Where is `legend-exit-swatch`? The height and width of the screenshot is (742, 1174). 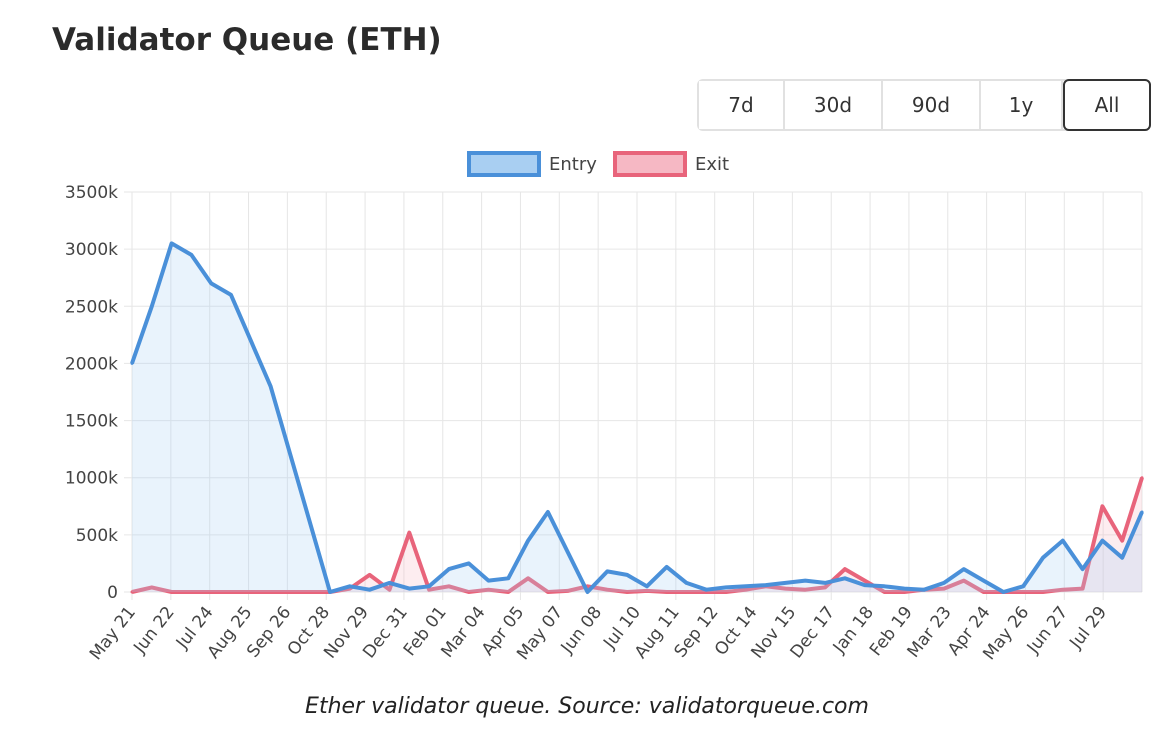
legend-exit-swatch is located at coordinates (650, 164).